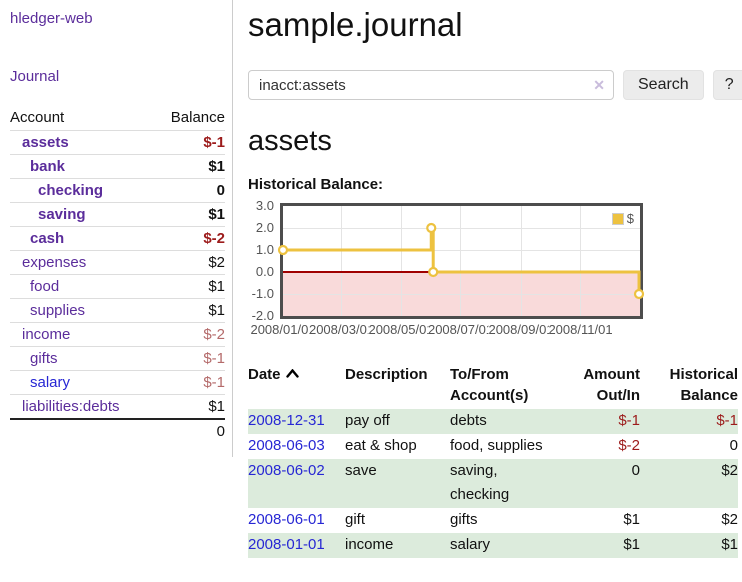 This screenshot has width=742, height=582. I want to click on account-balance: 0, so click(171, 190).